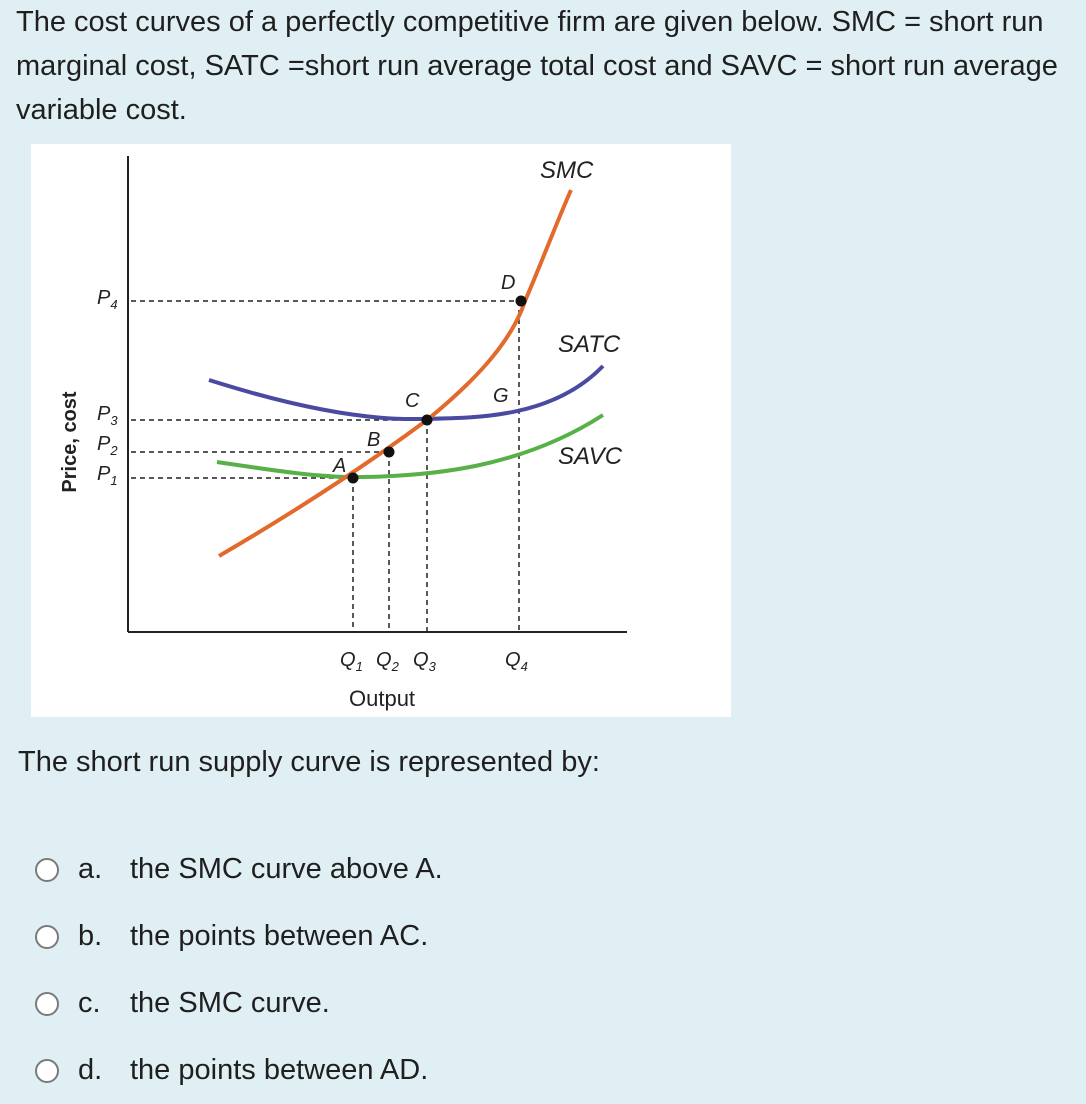 Image resolution: width=1086 pixels, height=1104 pixels. Describe the element at coordinates (47, 1003) in the screenshot. I see `radio-c` at that location.